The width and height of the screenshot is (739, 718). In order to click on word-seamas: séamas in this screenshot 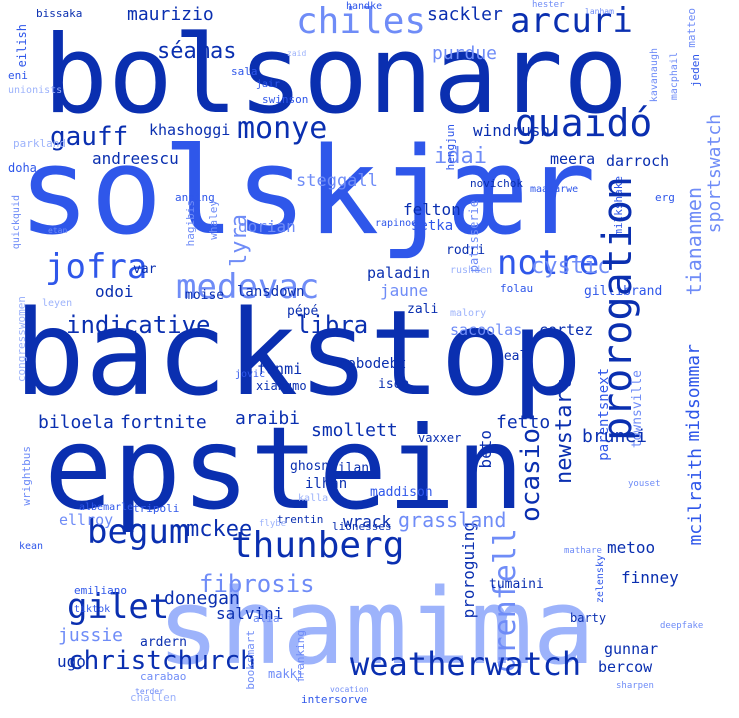, I will do `click(197, 51)`.